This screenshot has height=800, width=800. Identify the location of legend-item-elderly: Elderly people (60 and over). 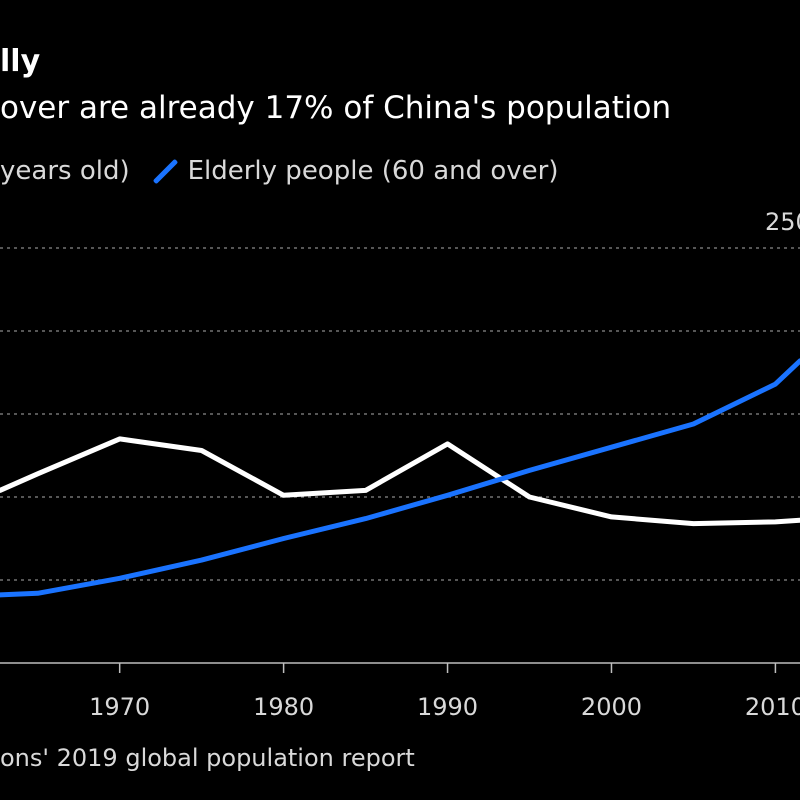
(355, 171).